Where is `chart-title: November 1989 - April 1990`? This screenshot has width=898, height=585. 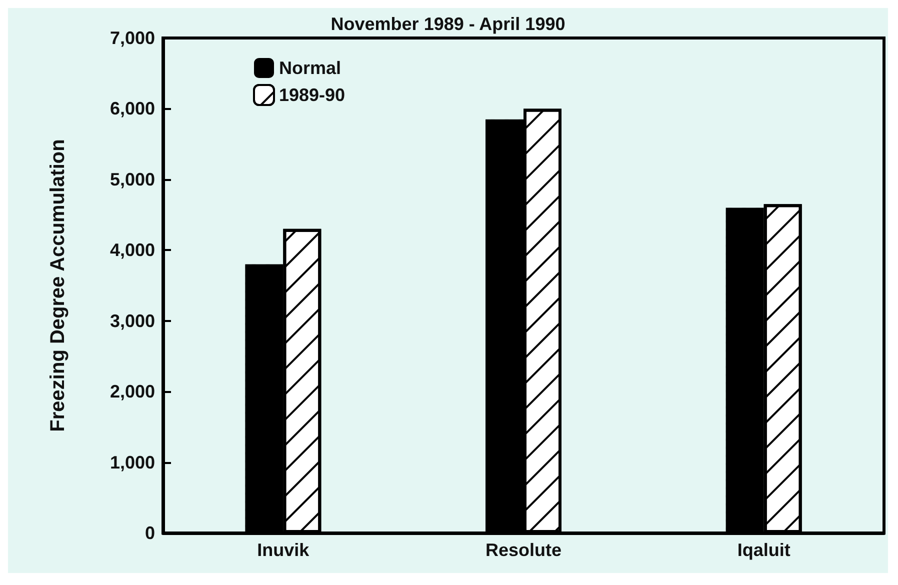
chart-title: November 1989 - April 1990 is located at coordinates (448, 24).